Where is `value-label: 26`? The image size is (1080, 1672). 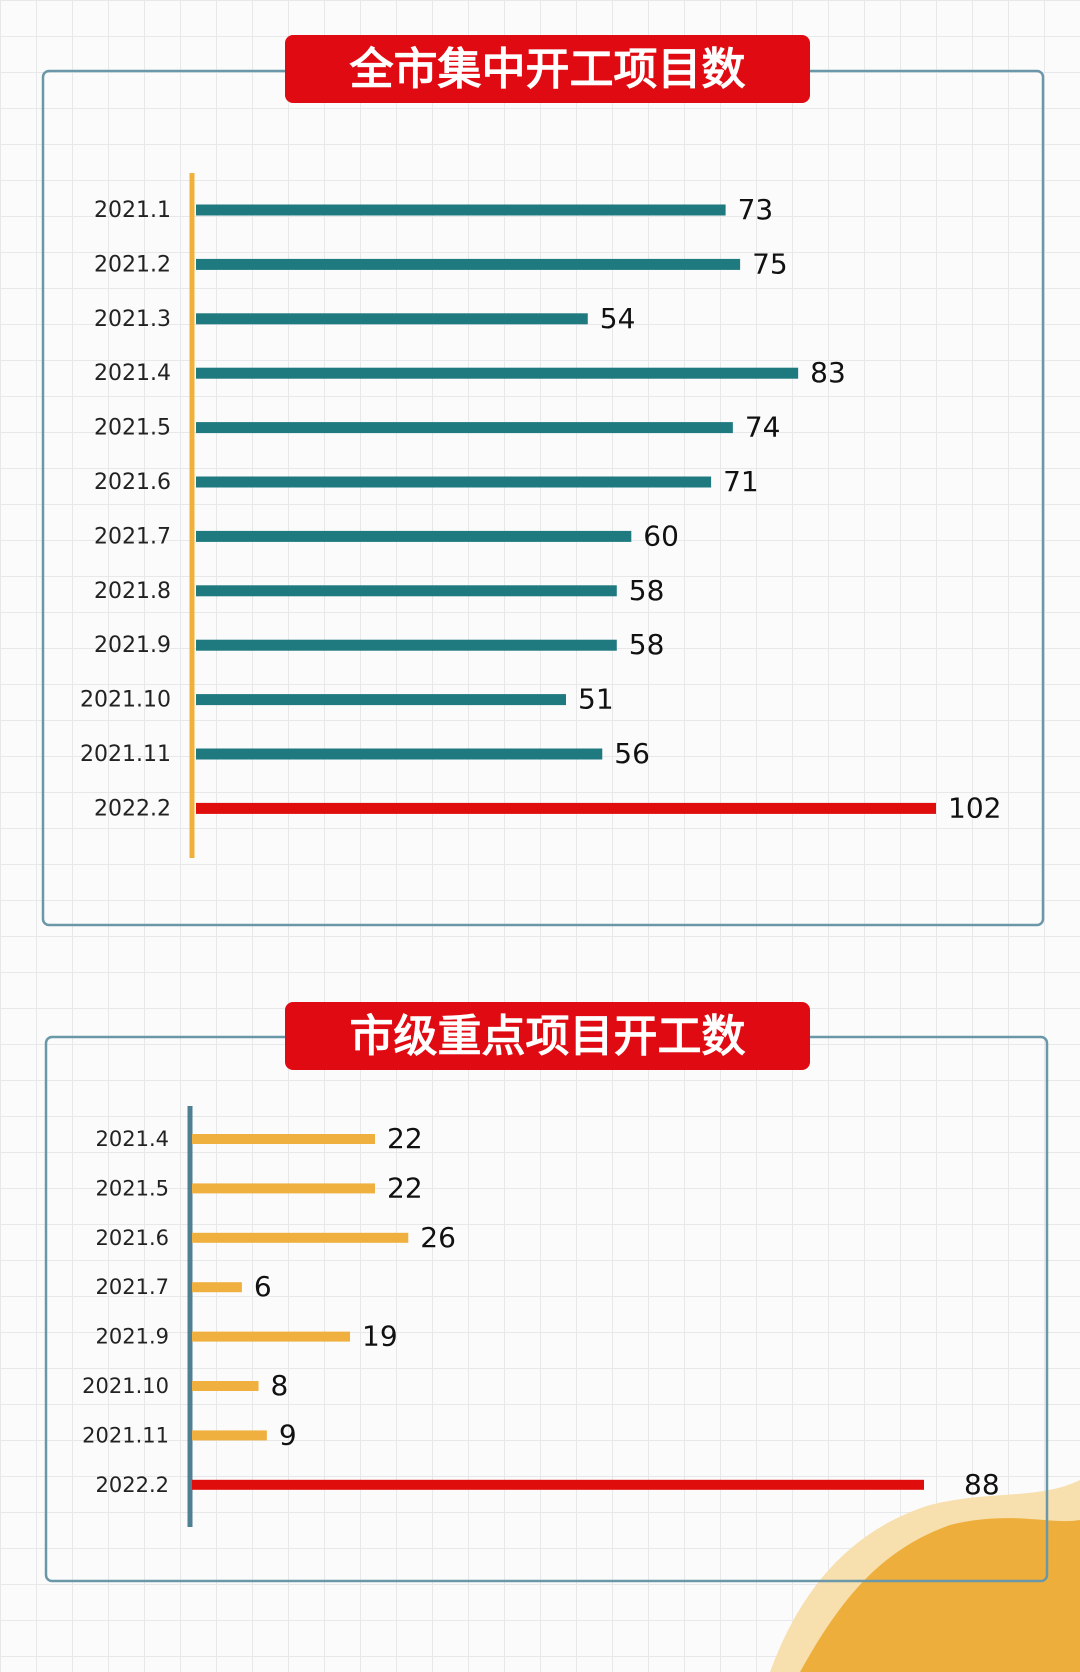 value-label: 26 is located at coordinates (438, 1237).